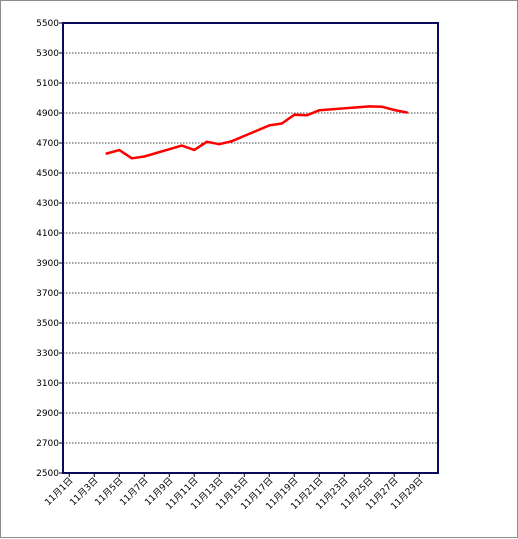 This screenshot has width=518, height=539. I want to click on y-tick-label: 3300, so click(47, 354).